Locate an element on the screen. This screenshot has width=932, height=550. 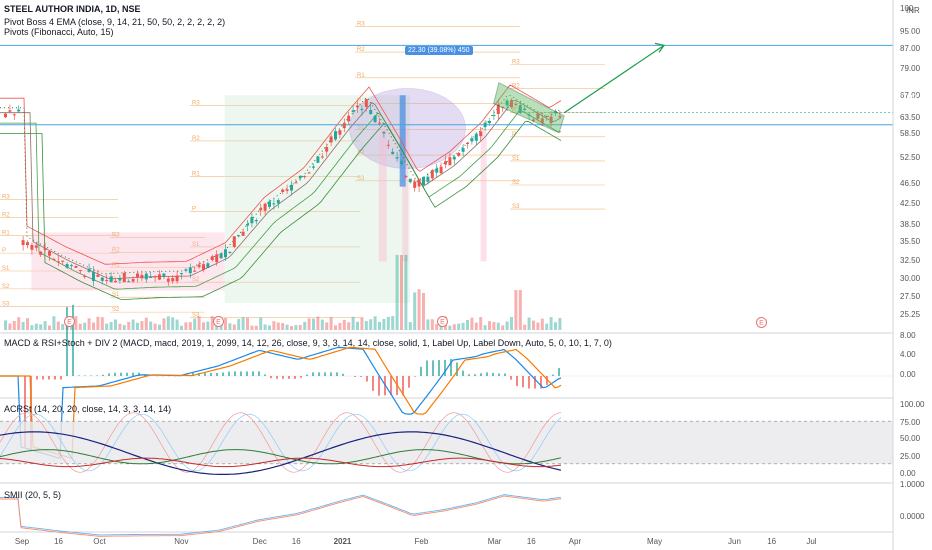
time-axis-tick: Nov is located at coordinates (181, 541).